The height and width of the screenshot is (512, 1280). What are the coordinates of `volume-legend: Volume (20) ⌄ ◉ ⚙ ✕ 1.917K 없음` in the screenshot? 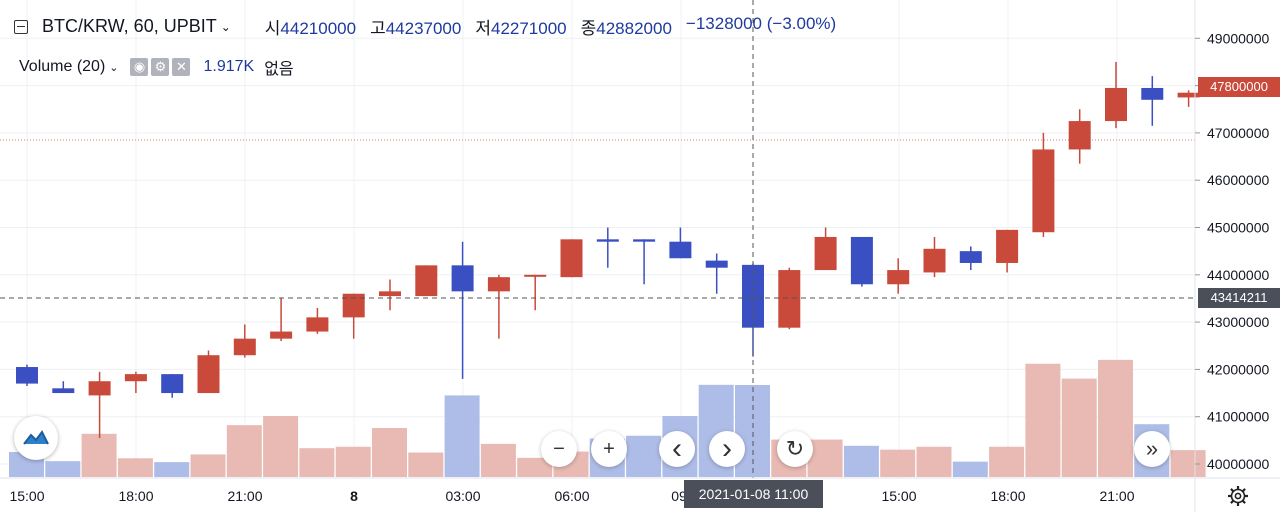 It's located at (156, 67).